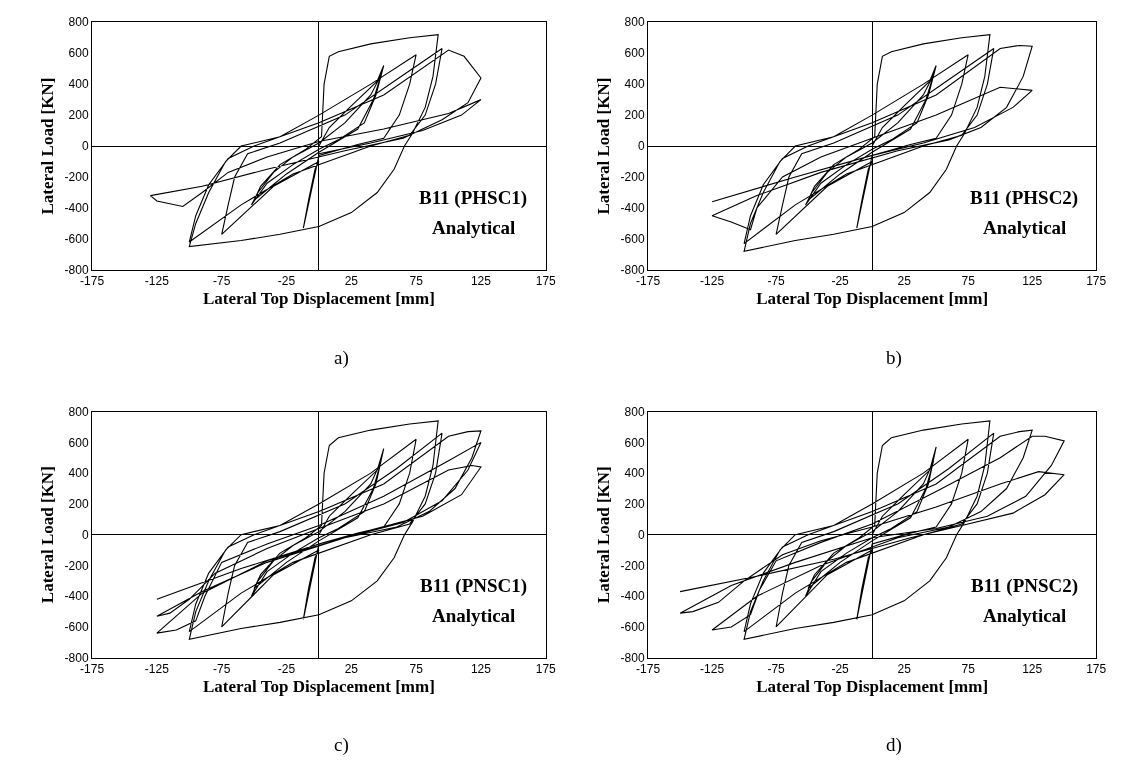 The width and height of the screenshot is (1134, 776). I want to click on annotation: B11 (PHSC2), so click(1024, 198).